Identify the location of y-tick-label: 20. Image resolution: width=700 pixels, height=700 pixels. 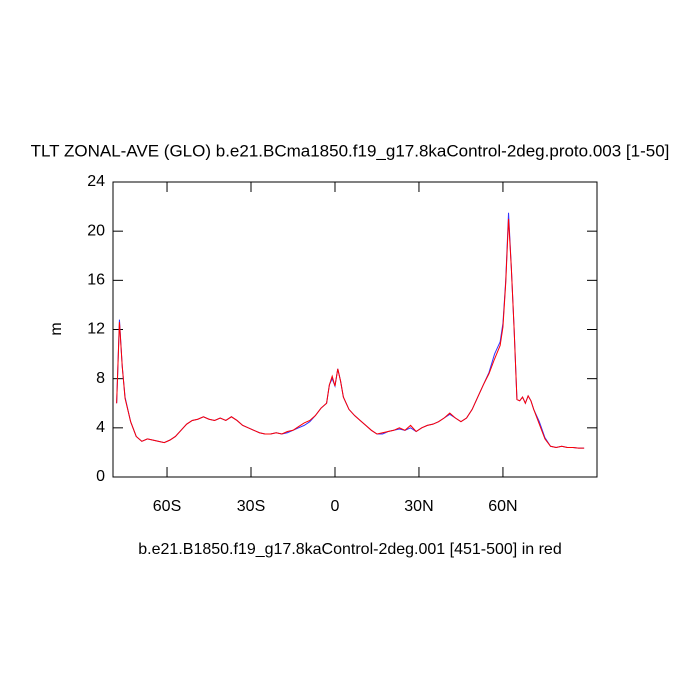
(96, 230).